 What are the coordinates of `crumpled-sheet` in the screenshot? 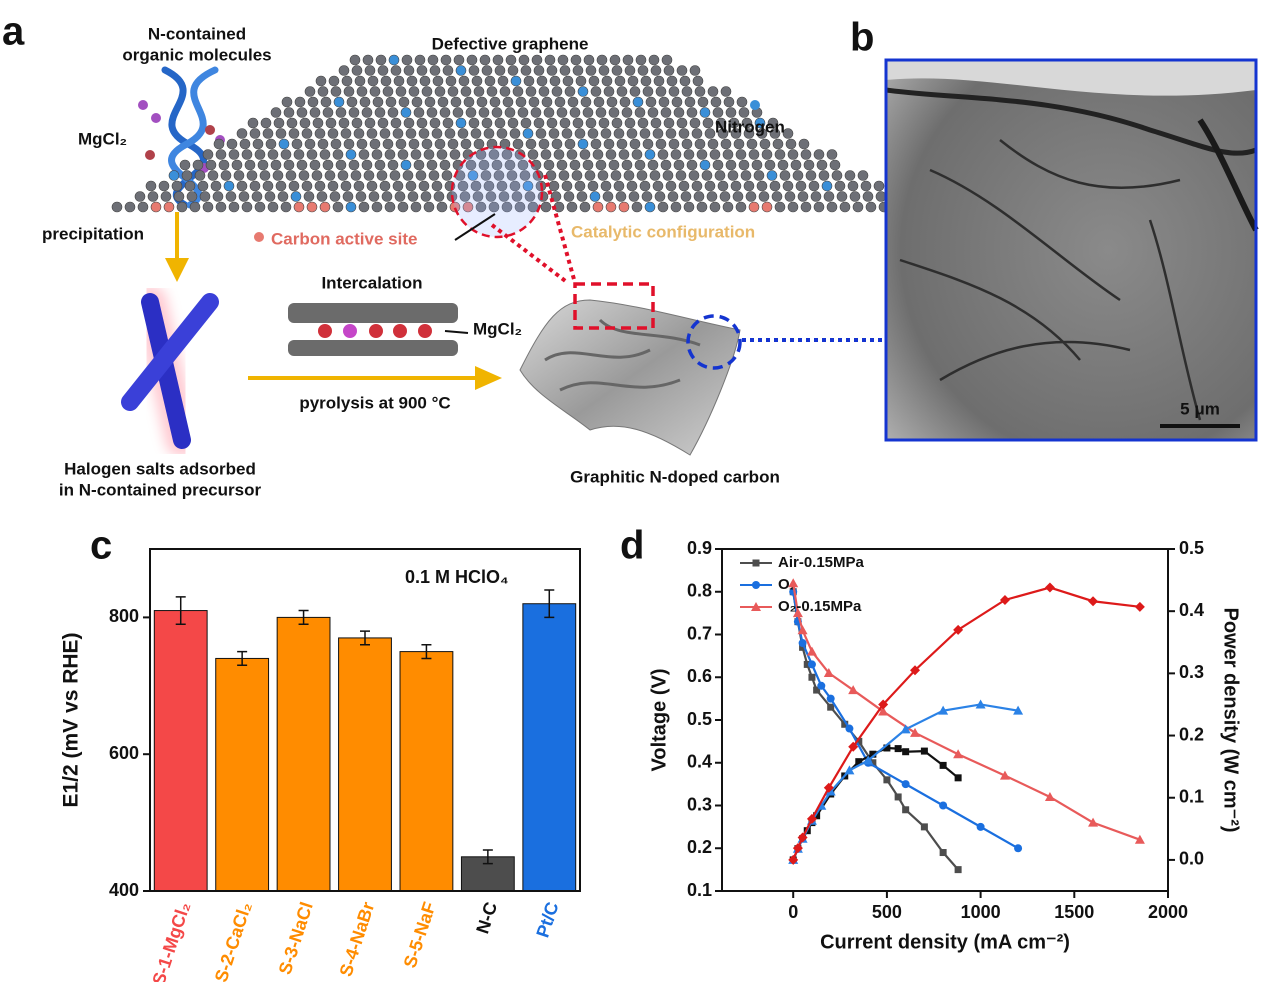 It's located at (630, 377).